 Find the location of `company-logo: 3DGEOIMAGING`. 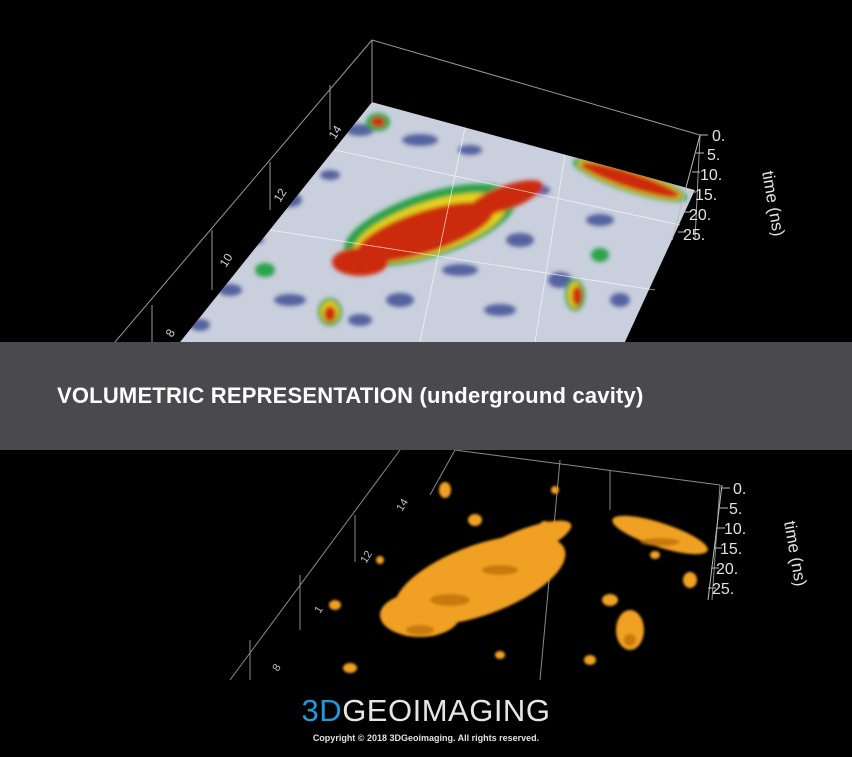

company-logo: 3DGEOIMAGING is located at coordinates (426, 711).